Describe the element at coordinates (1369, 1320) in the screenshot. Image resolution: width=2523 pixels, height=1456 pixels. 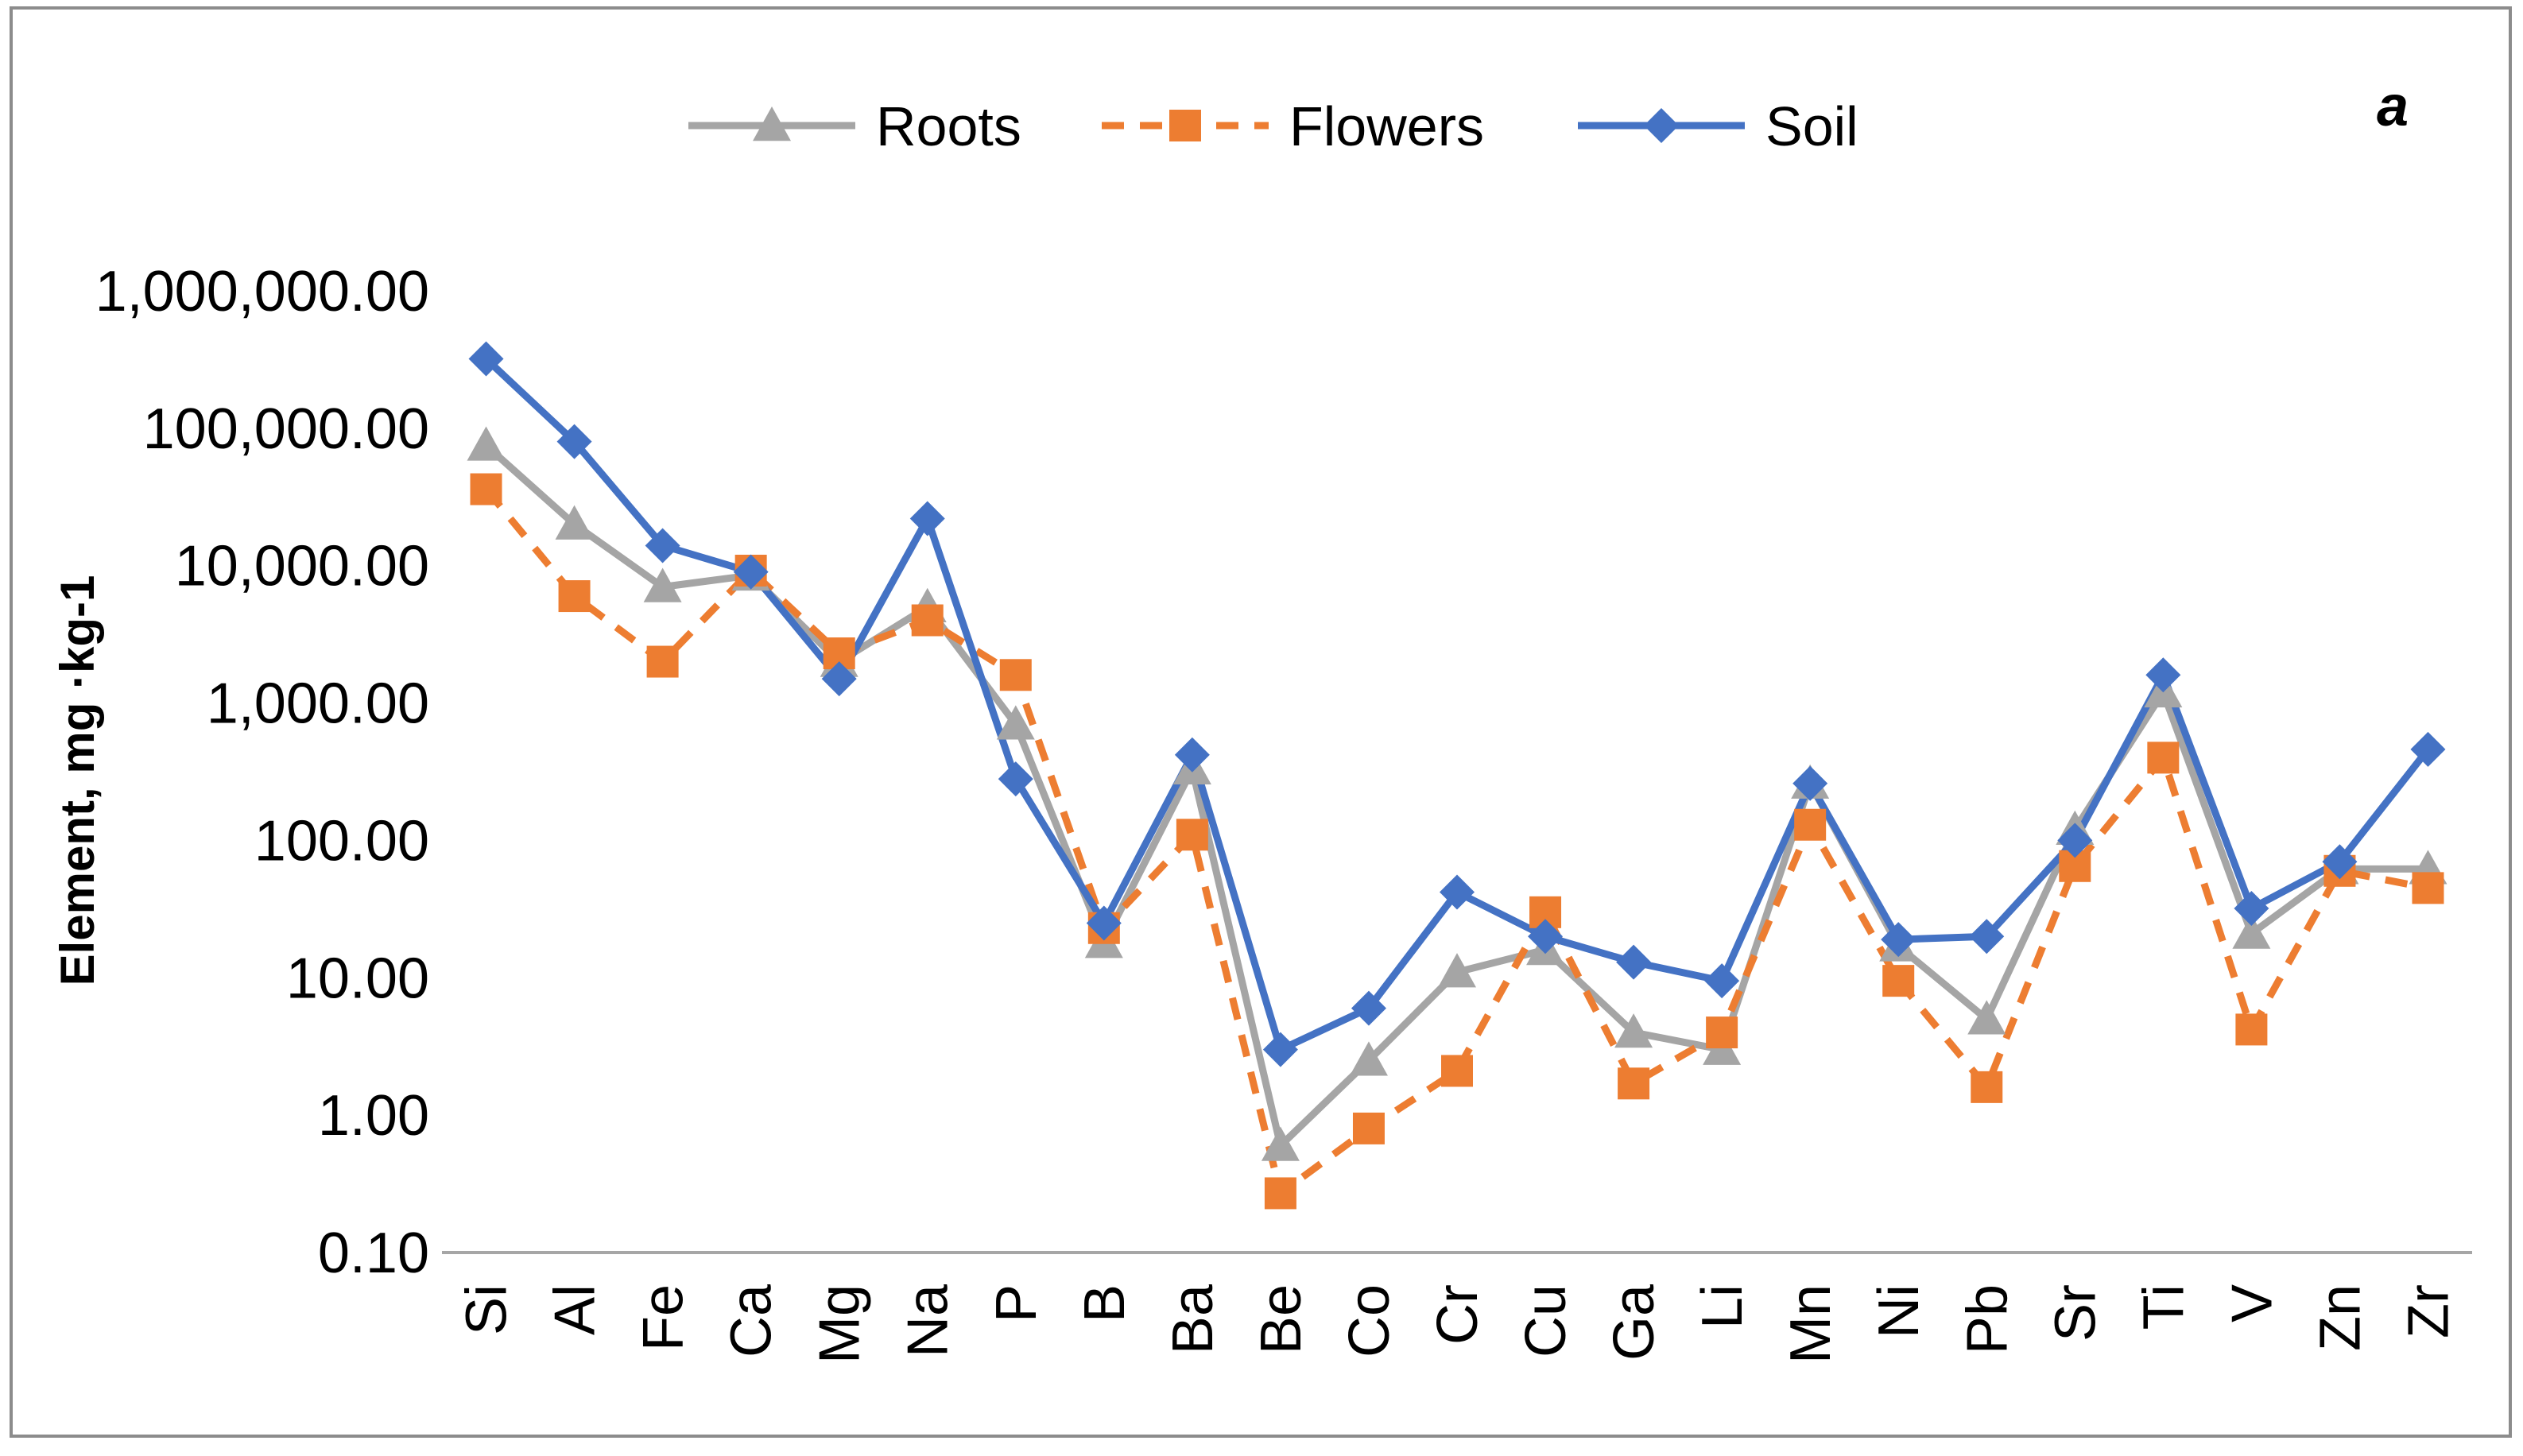
I see `x-tick-label: Co` at that location.